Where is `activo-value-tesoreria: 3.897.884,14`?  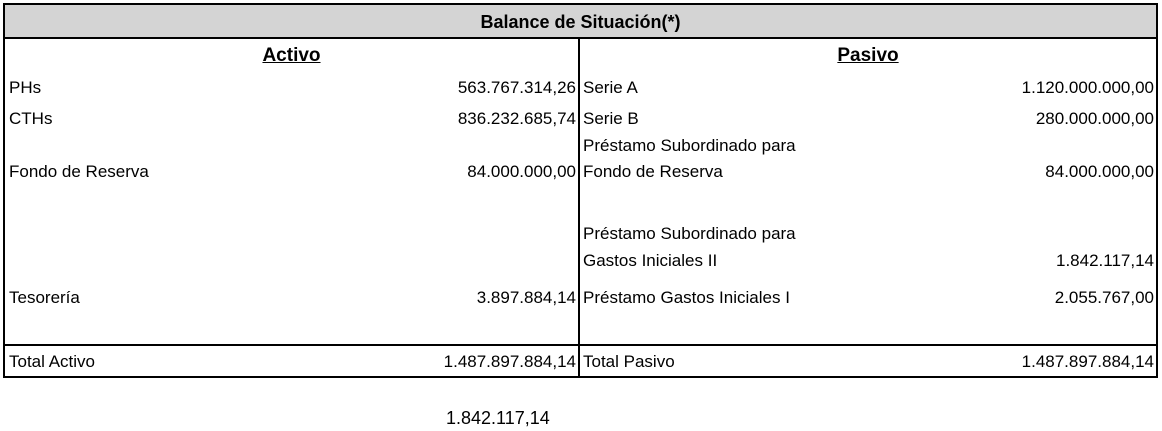 activo-value-tesoreria: 3.897.884,14 is located at coordinates (526, 297).